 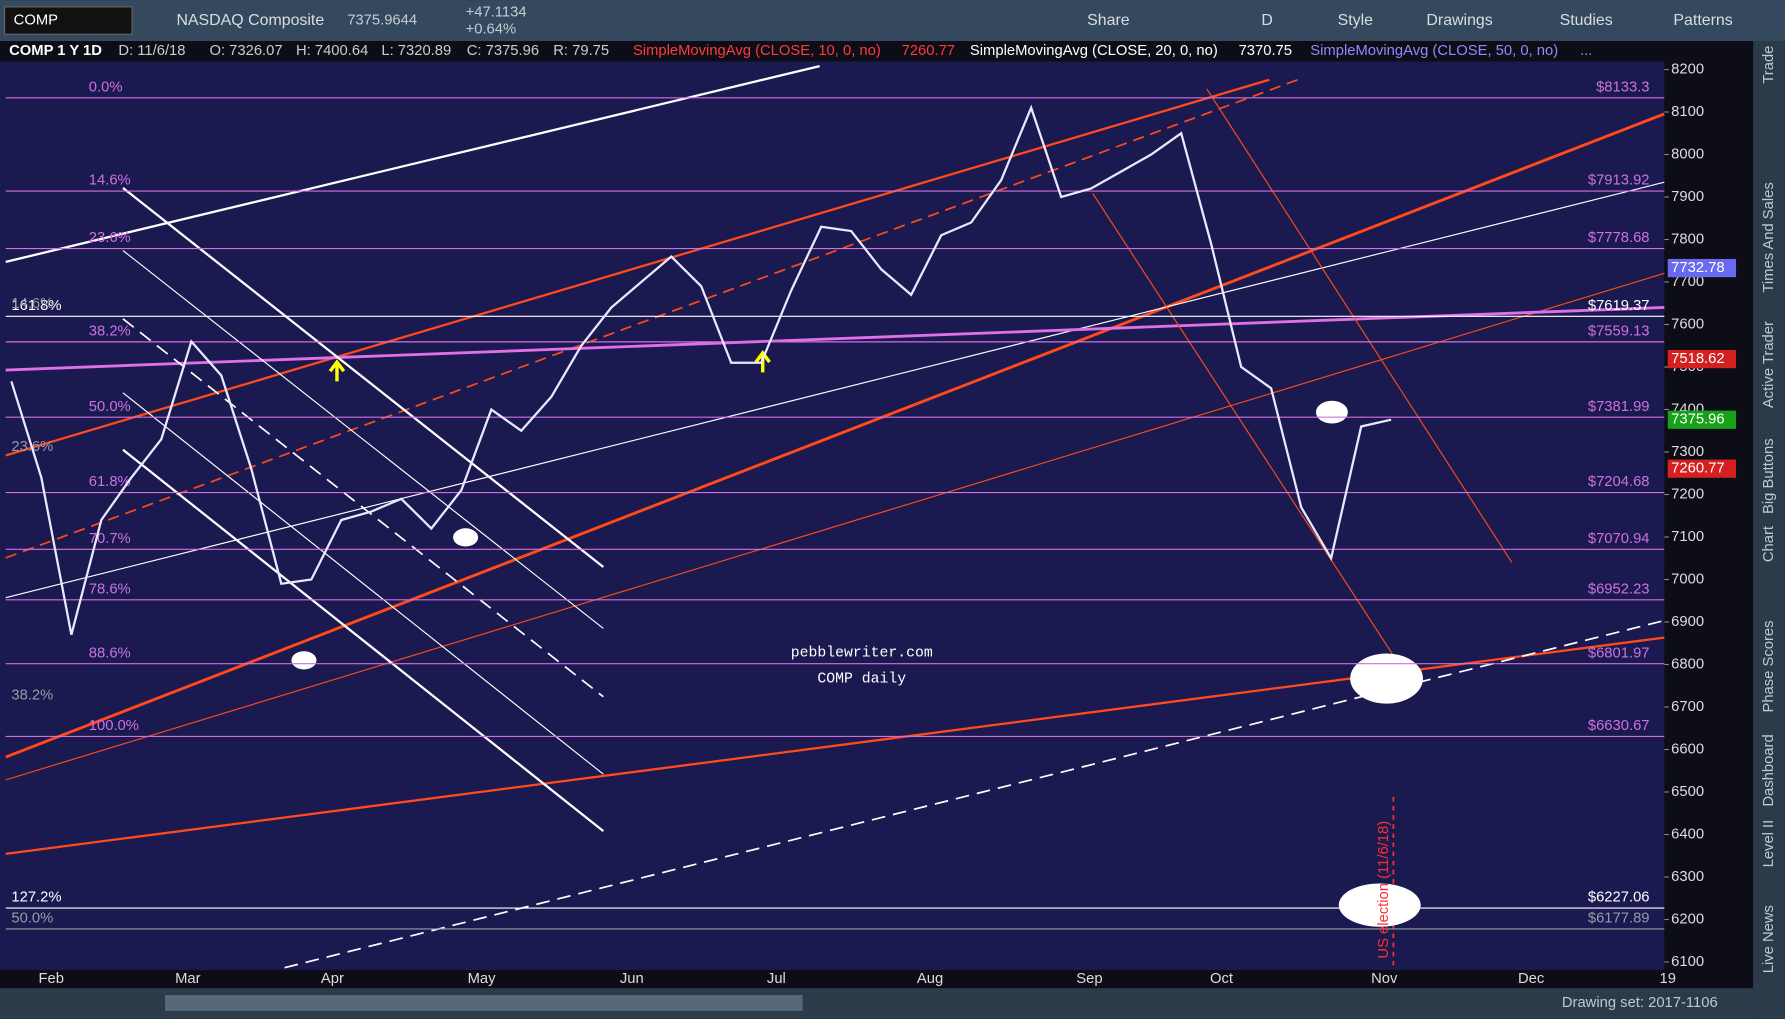 I want to click on y-tick-label: 6700, so click(x=1687, y=707).